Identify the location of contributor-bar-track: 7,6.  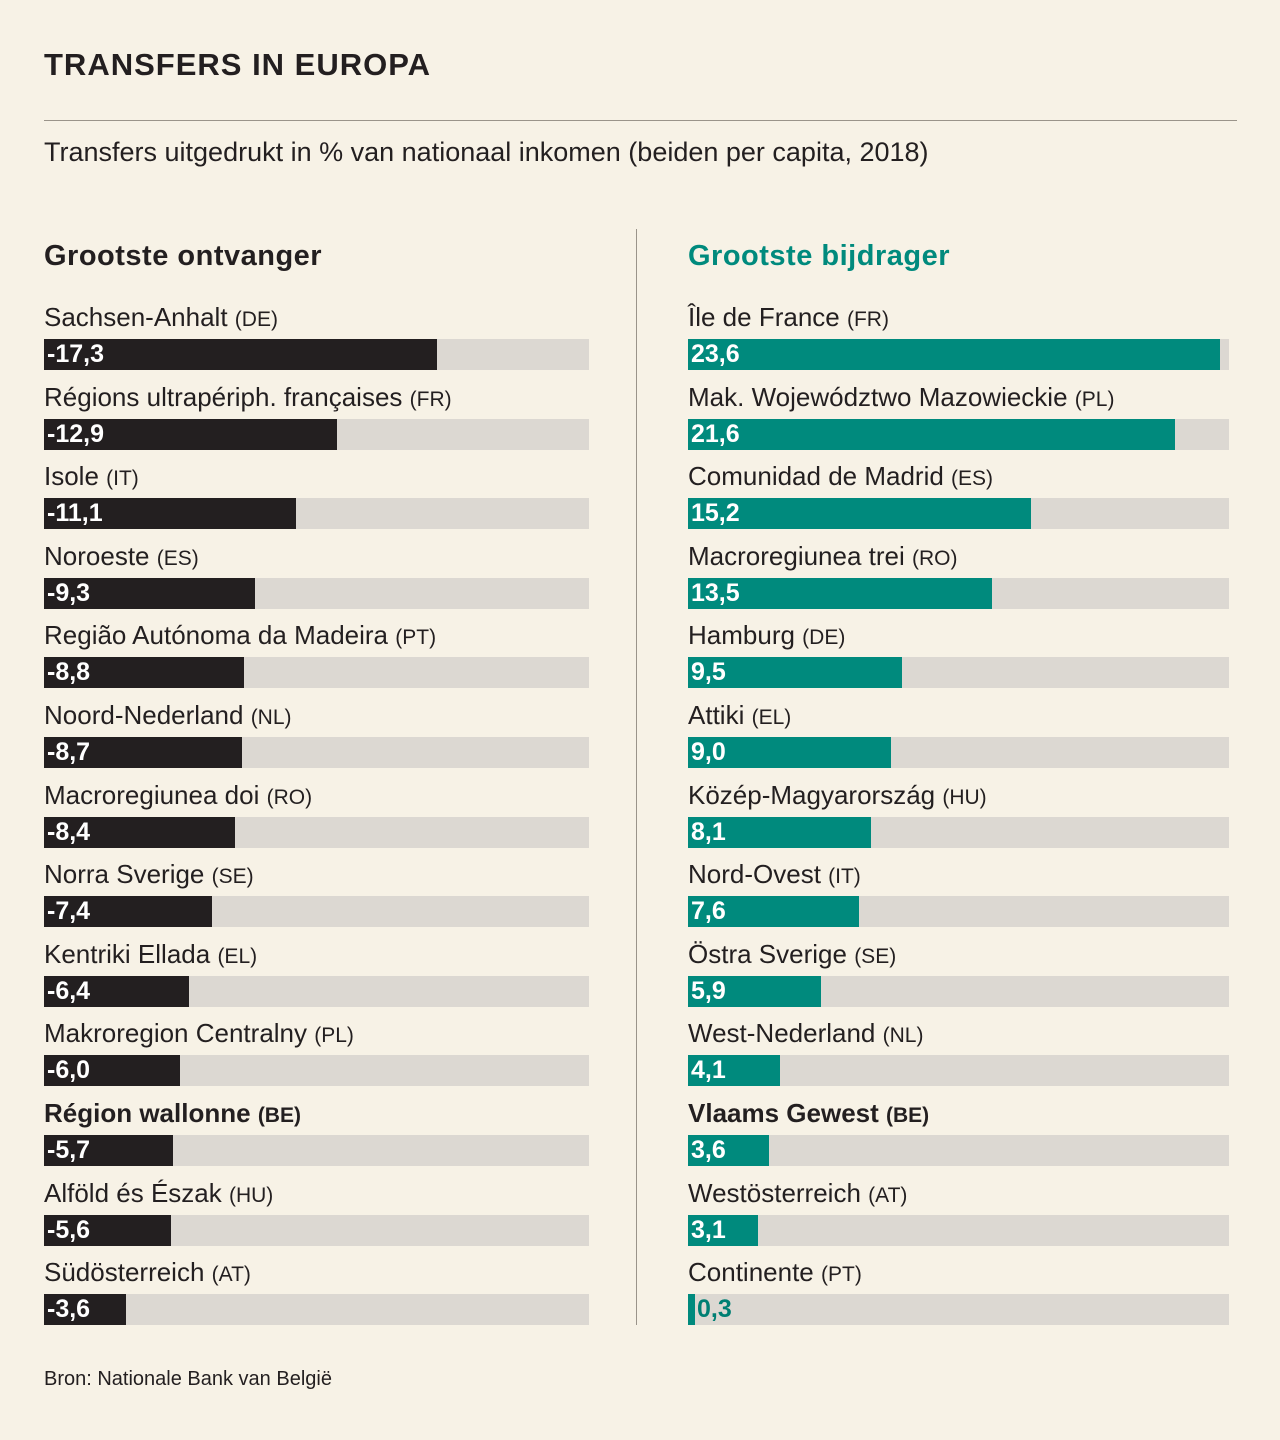
(958, 912).